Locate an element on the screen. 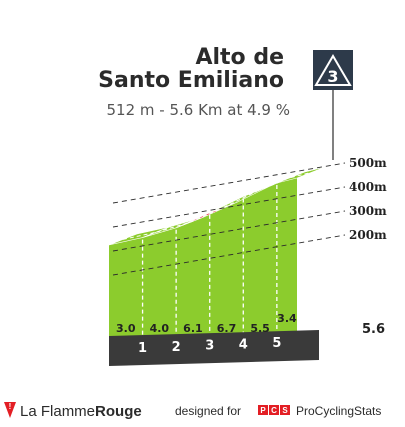 This screenshot has width=405, height=427. km-marker-label: 2 is located at coordinates (176, 347).